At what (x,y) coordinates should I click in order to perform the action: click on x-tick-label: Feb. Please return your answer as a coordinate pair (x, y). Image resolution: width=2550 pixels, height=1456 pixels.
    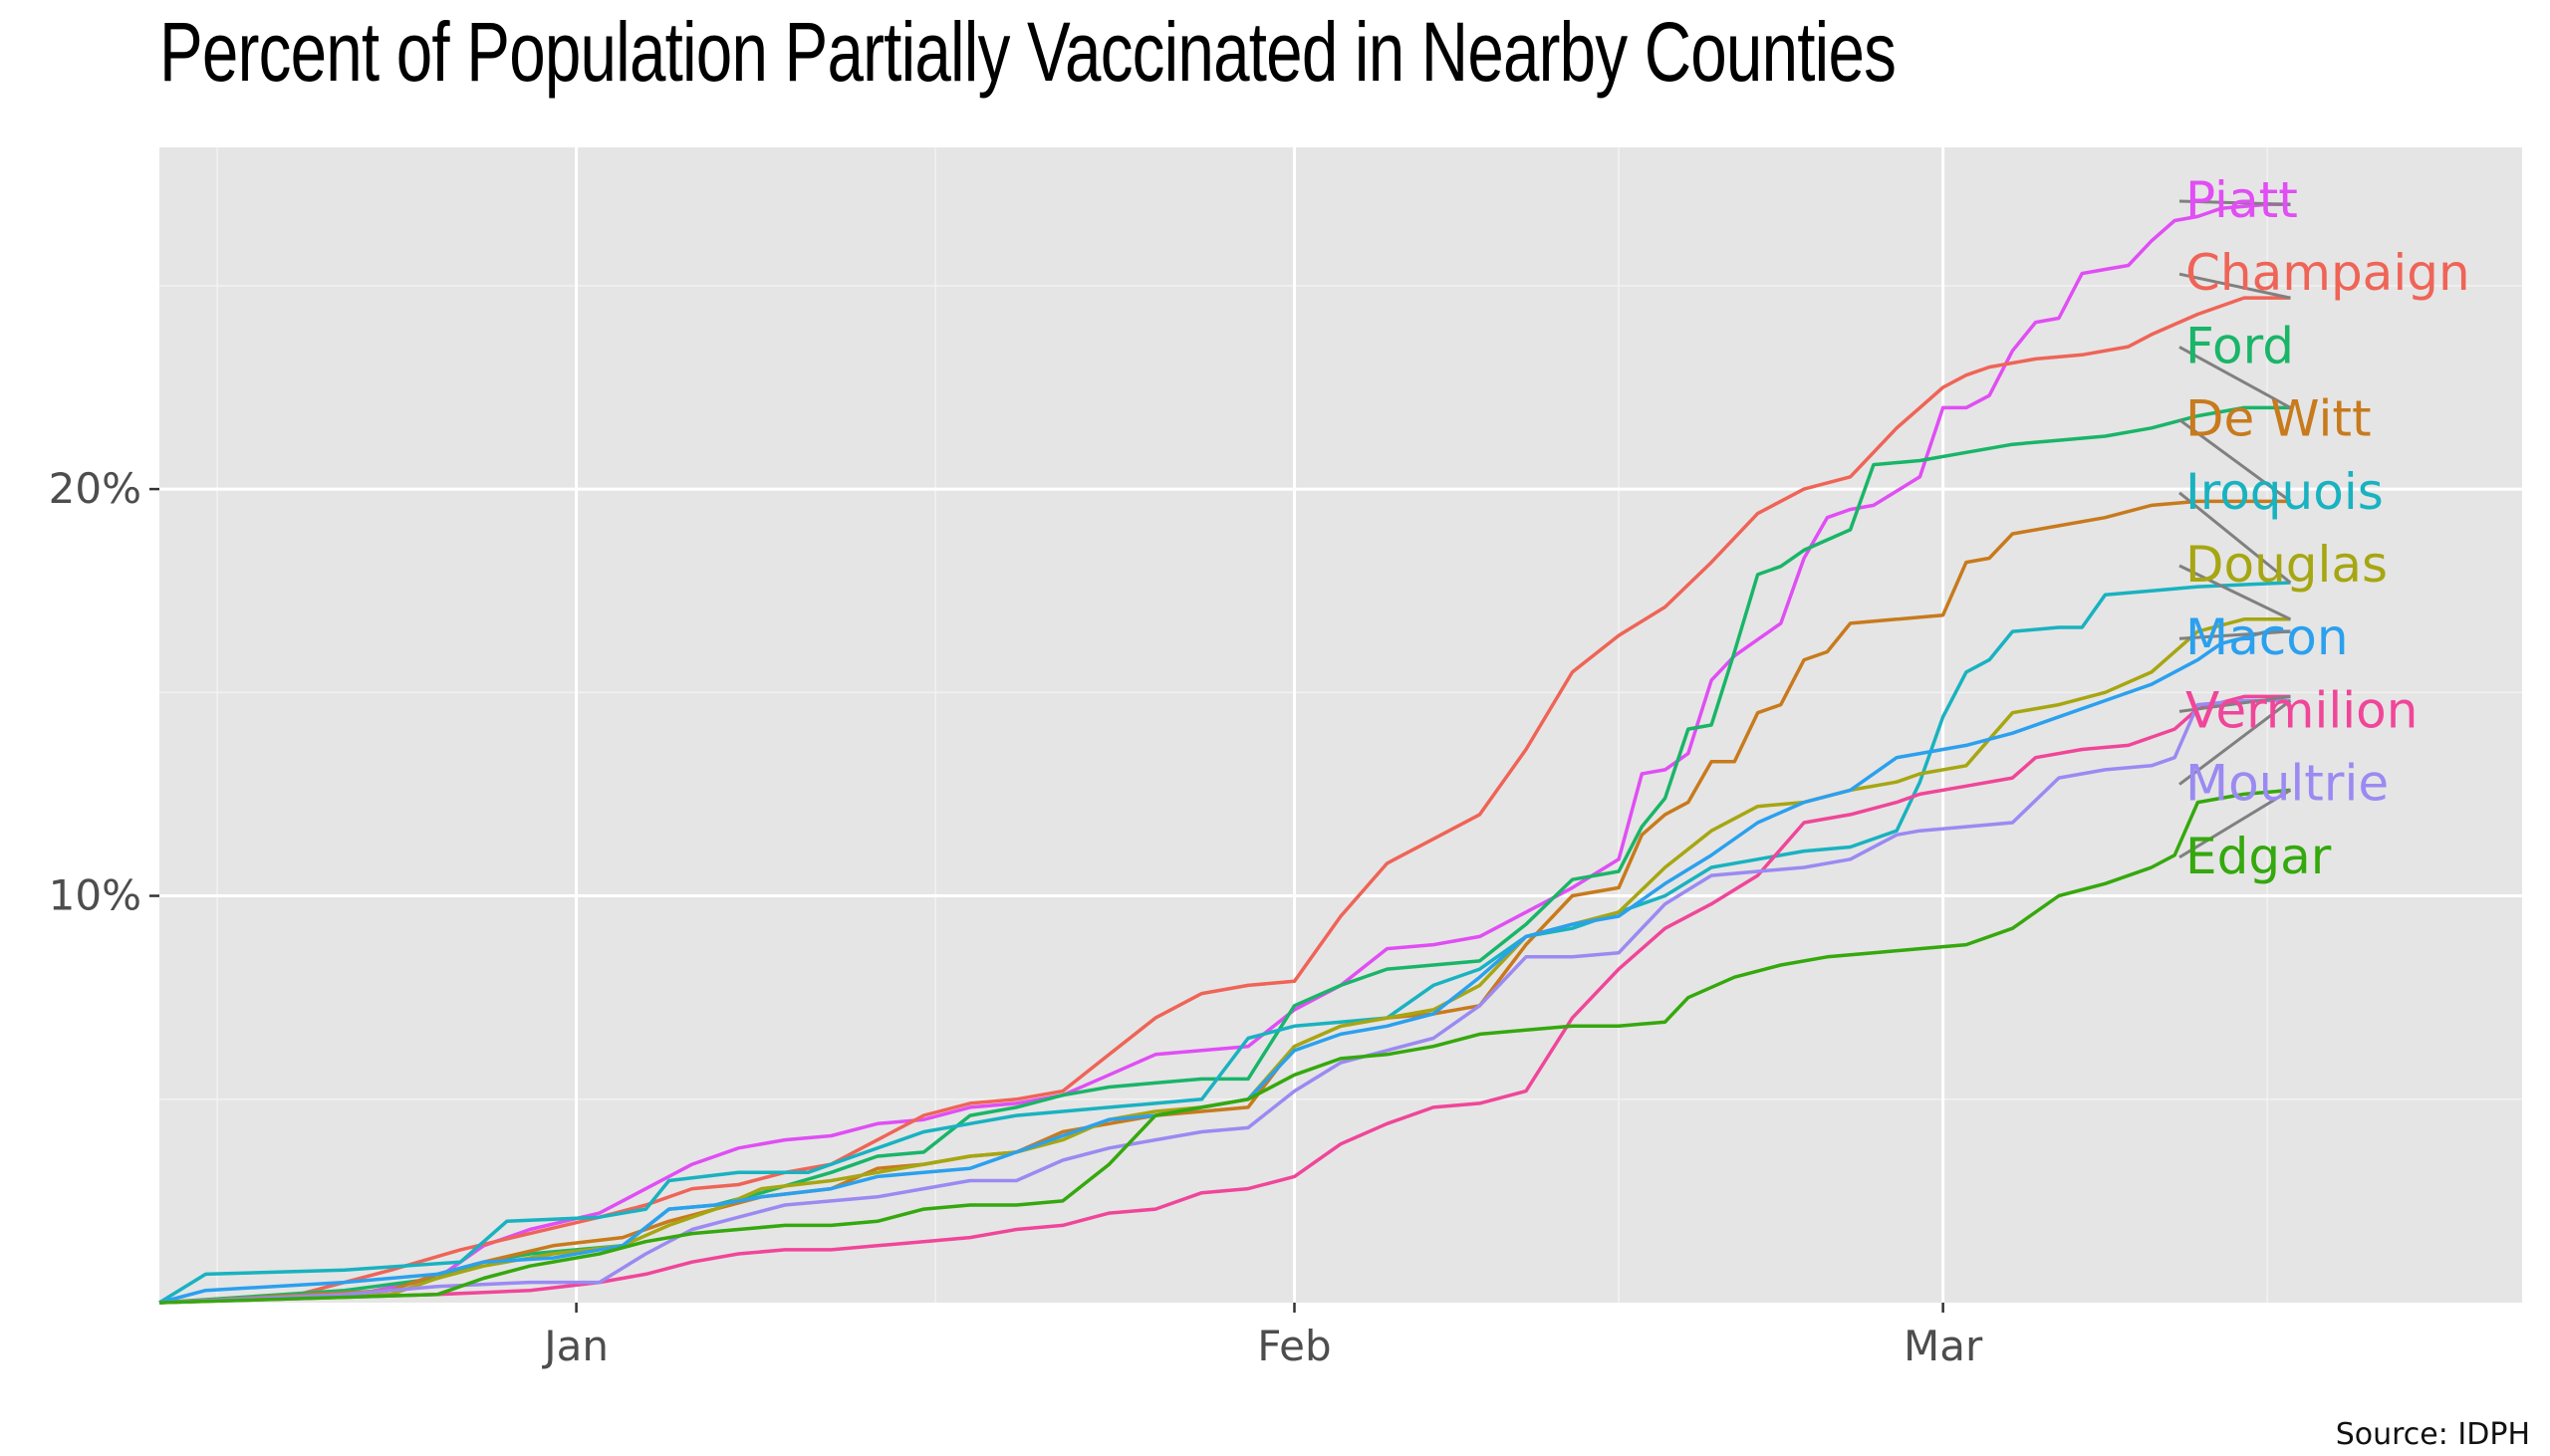
    Looking at the image, I should click on (1294, 1346).